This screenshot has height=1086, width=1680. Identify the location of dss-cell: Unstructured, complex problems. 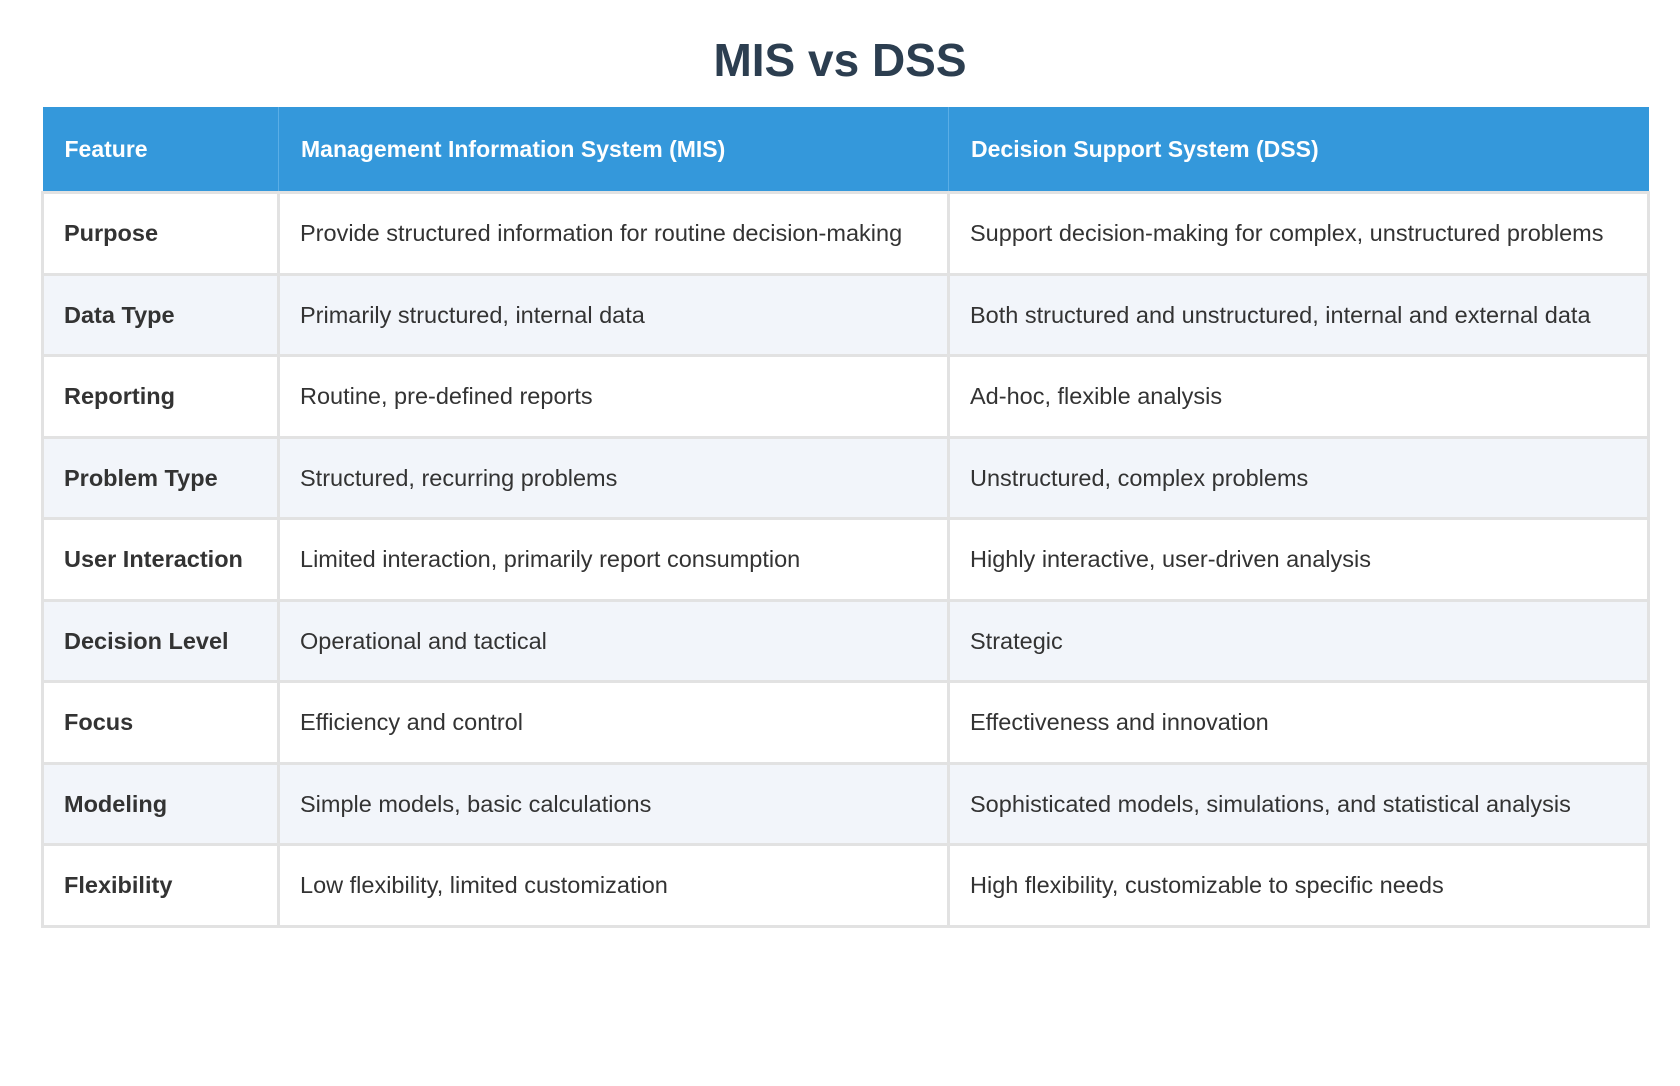
(1298, 477).